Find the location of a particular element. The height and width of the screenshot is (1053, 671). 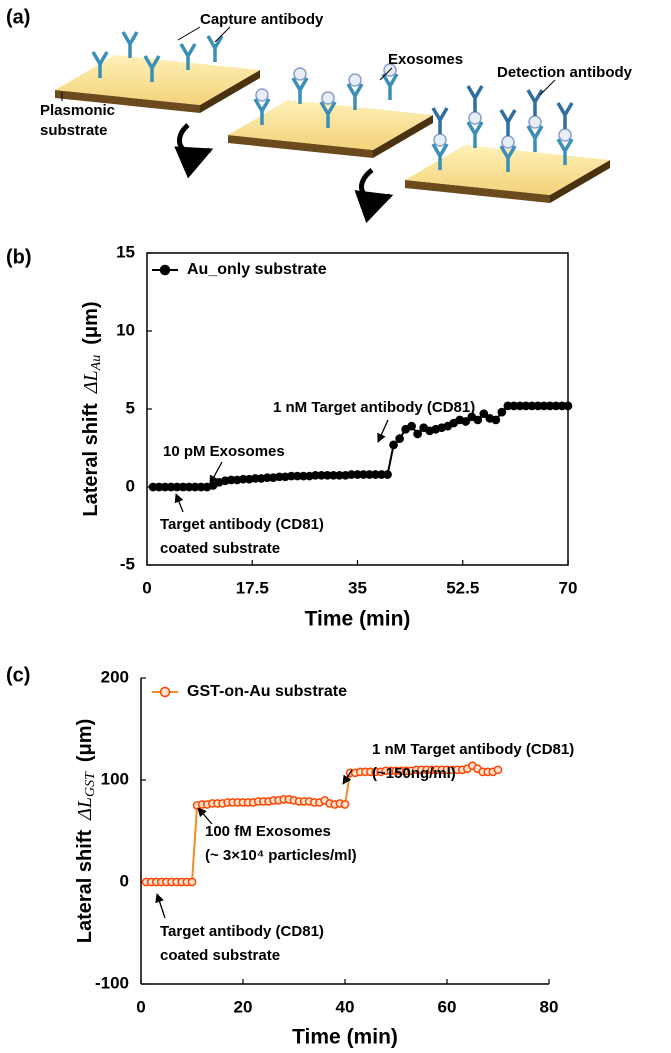

x-tick-label: 40 is located at coordinates (345, 1006).